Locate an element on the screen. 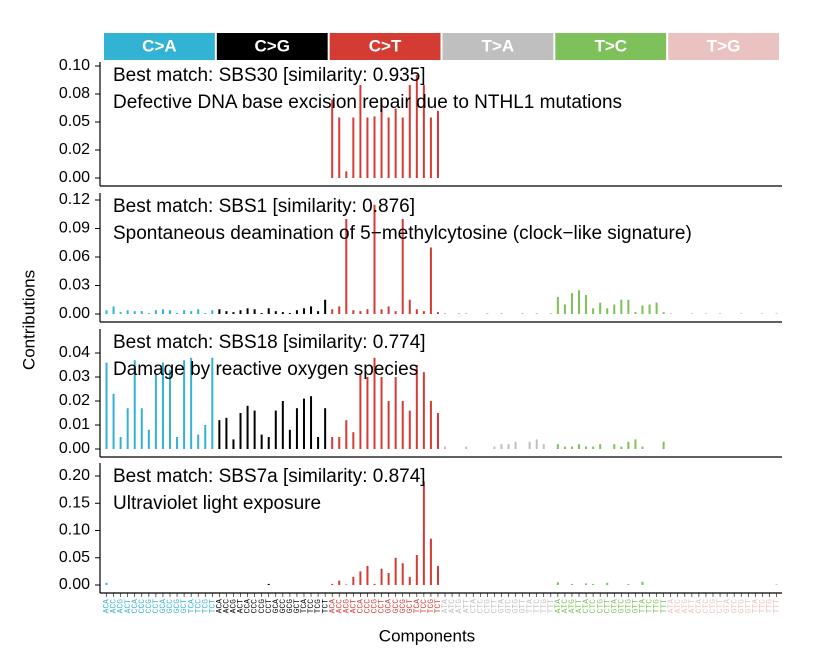 The image size is (825, 667). y-tick-label: 0.15 is located at coordinates (74, 502).